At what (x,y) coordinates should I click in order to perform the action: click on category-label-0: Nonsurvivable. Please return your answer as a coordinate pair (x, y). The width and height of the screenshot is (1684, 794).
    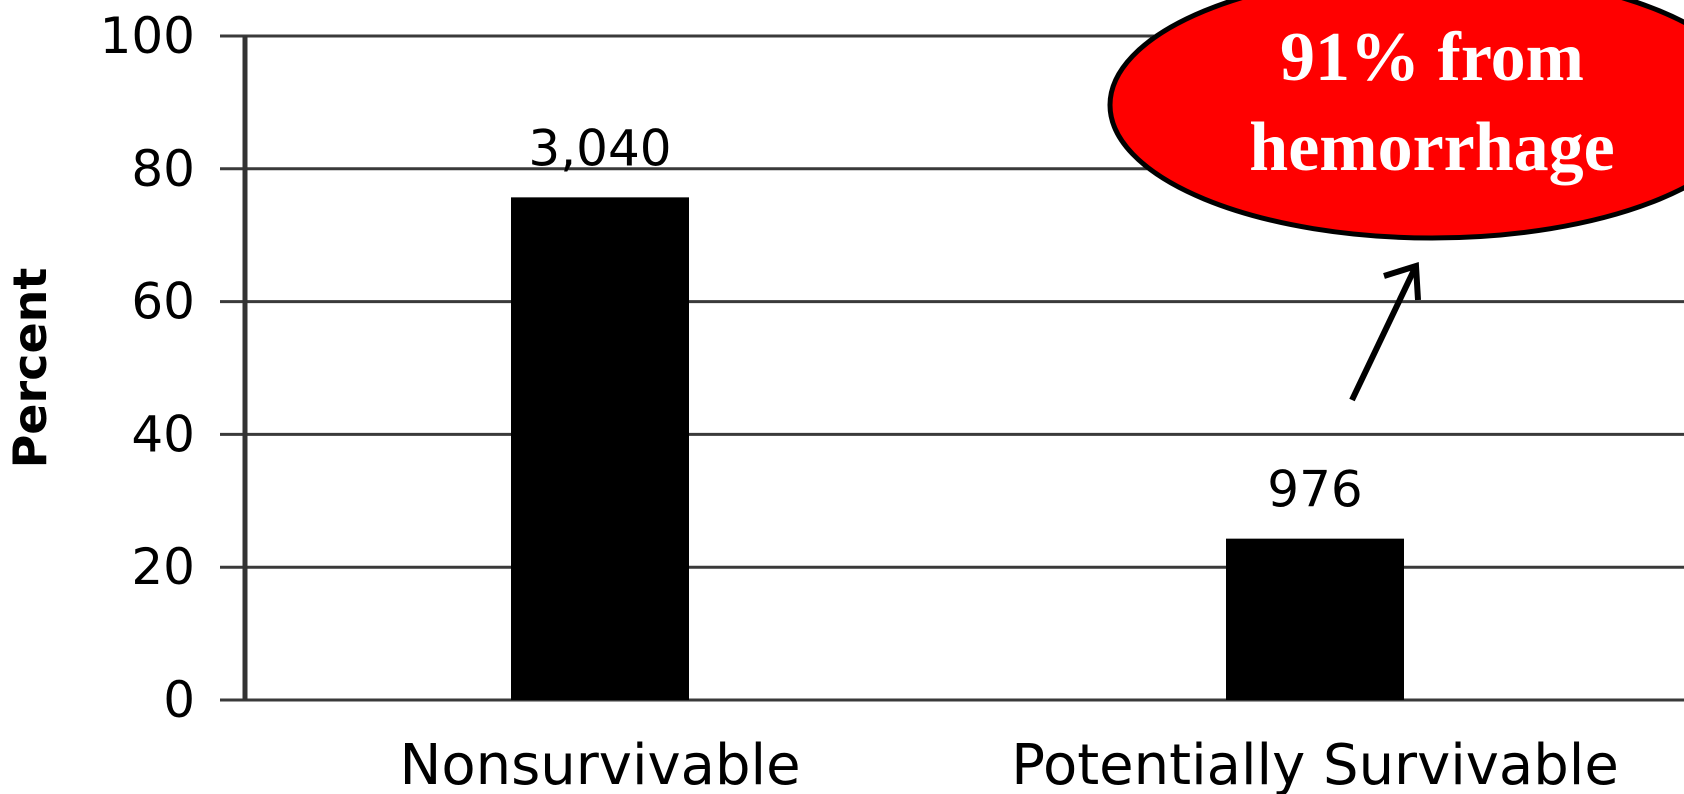
    Looking at the image, I should click on (599, 763).